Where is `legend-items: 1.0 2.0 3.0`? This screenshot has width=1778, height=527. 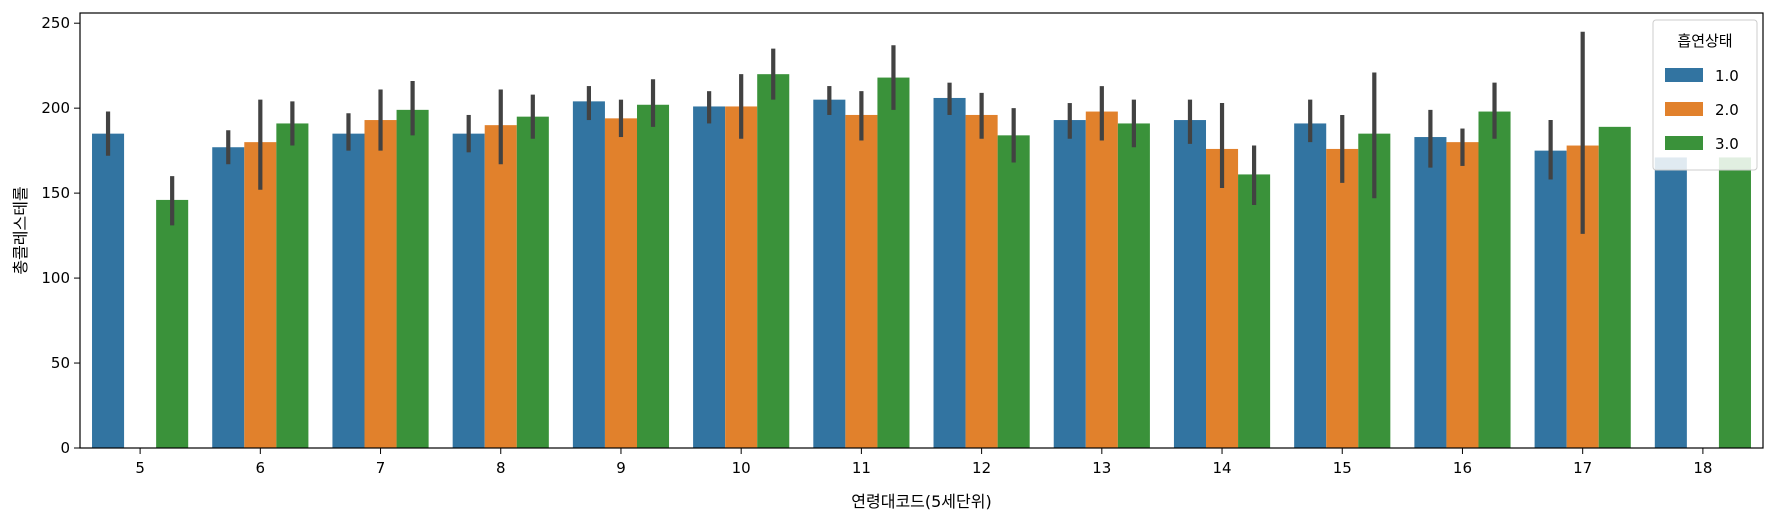
legend-items: 1.0 2.0 3.0 is located at coordinates (1702, 110).